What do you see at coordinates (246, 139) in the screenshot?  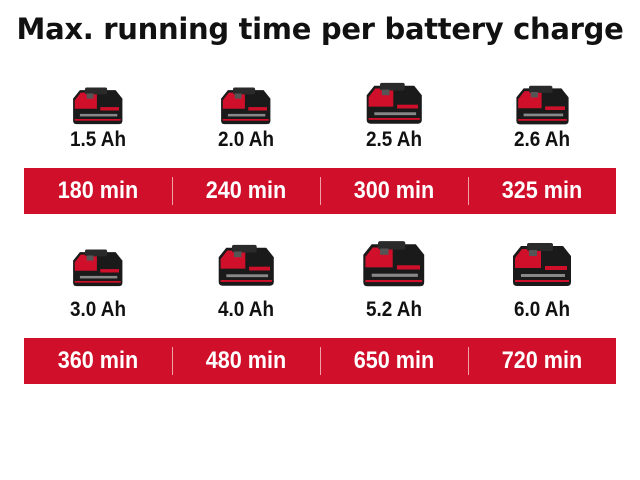 I see `battery-capacity-label: 2.0 Ah` at bounding box center [246, 139].